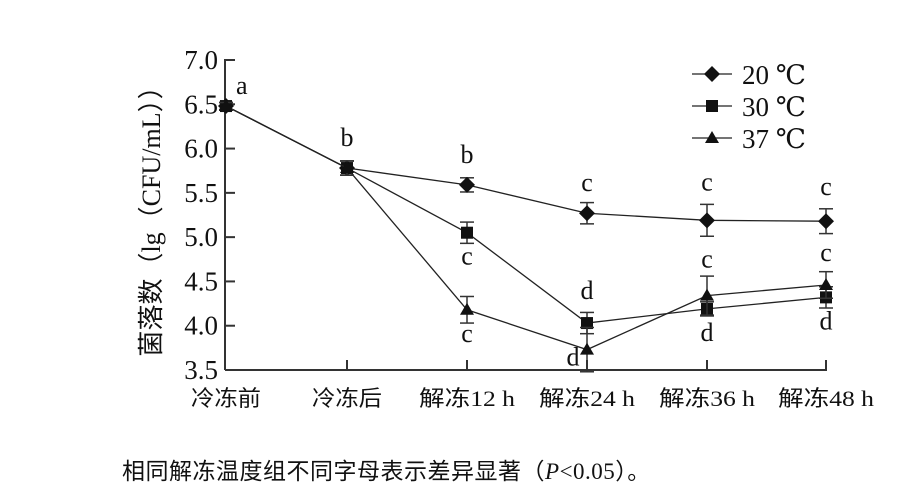  I want to click on legend-square-icon, so click(712, 106).